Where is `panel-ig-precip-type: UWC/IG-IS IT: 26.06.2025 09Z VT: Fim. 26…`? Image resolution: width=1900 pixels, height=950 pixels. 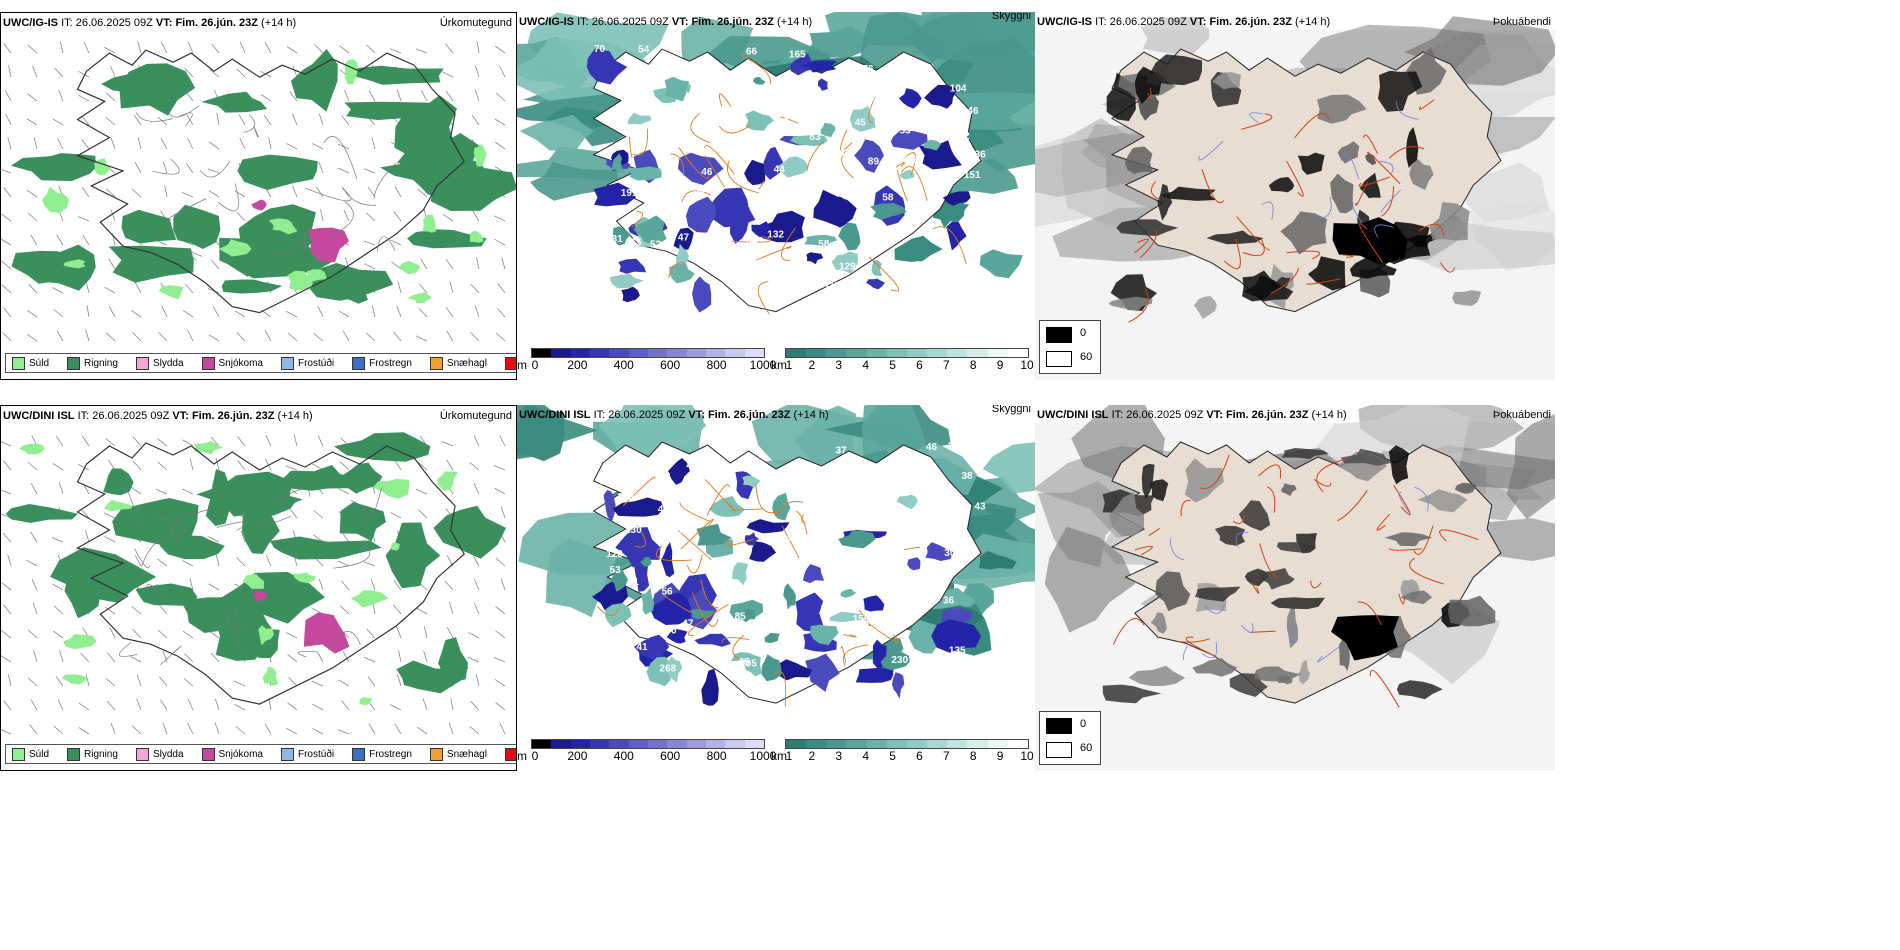 panel-ig-precip-type: UWC/IG-IS IT: 26.06.2025 09Z VT: Fim. 26… is located at coordinates (258, 196).